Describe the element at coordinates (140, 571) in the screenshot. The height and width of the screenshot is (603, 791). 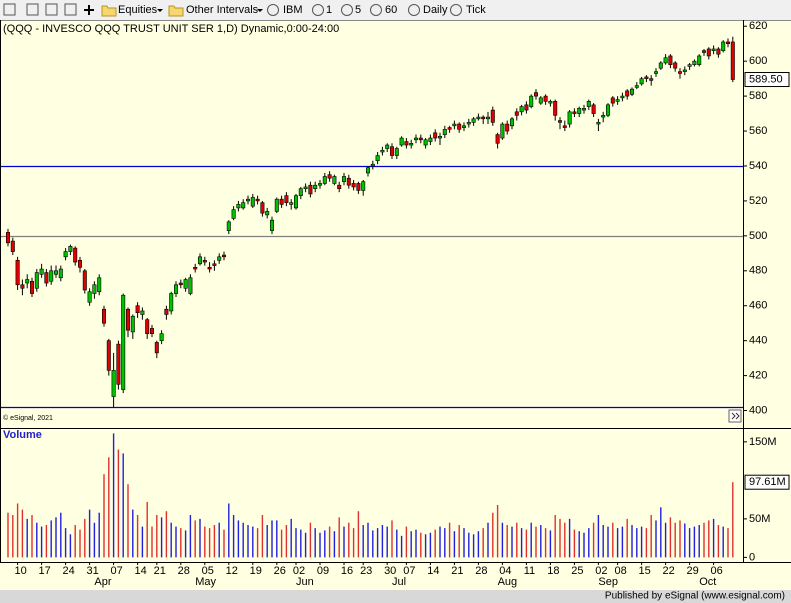
I see `x-tick-label: 14` at that location.